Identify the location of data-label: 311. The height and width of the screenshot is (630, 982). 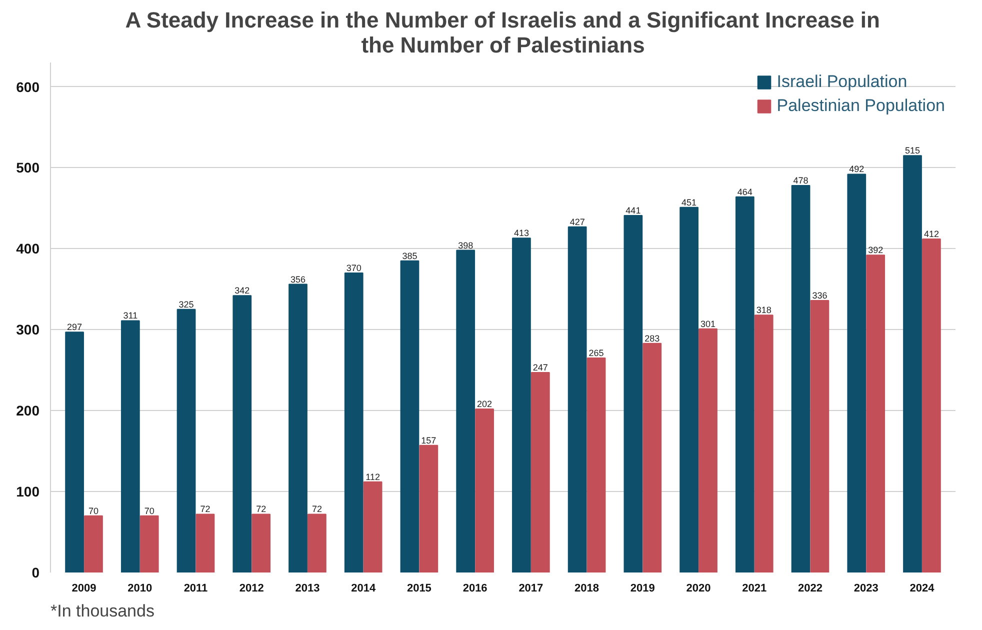
(130, 315).